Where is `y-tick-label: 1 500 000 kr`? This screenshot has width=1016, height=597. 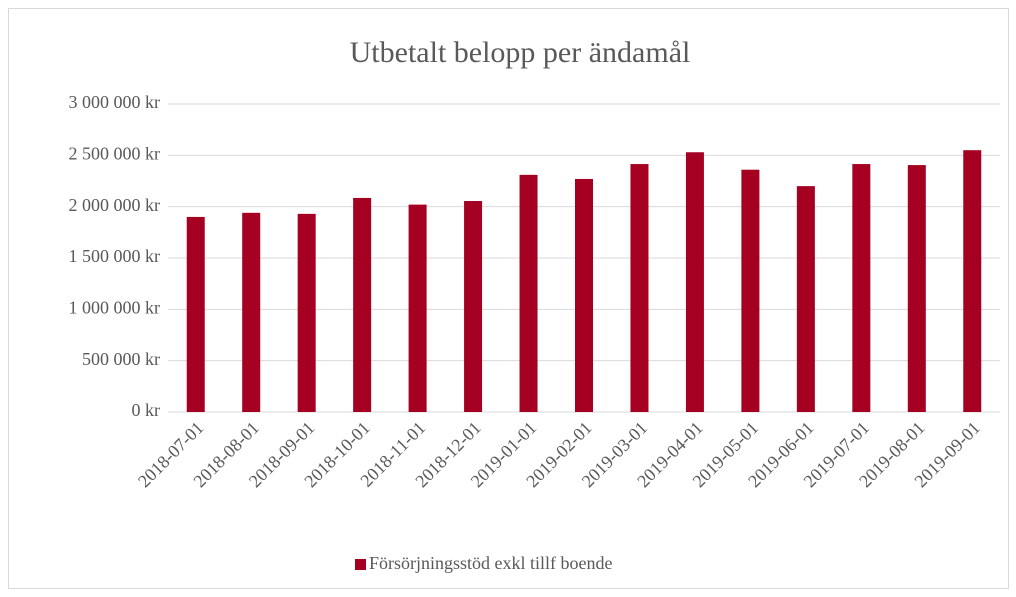
y-tick-label: 1 500 000 kr is located at coordinates (115, 256).